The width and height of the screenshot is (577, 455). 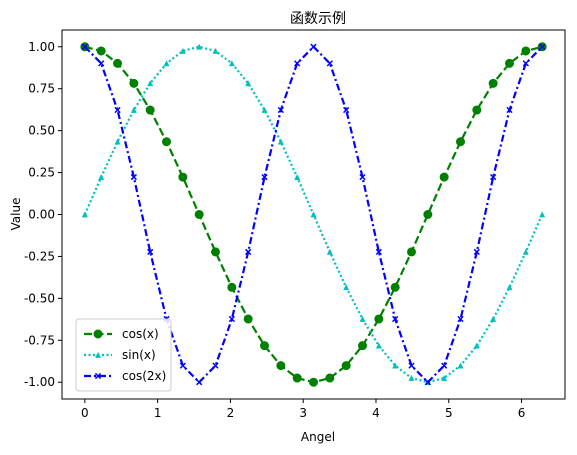 I want to click on y-tick-label: -1.00, so click(x=39, y=382).